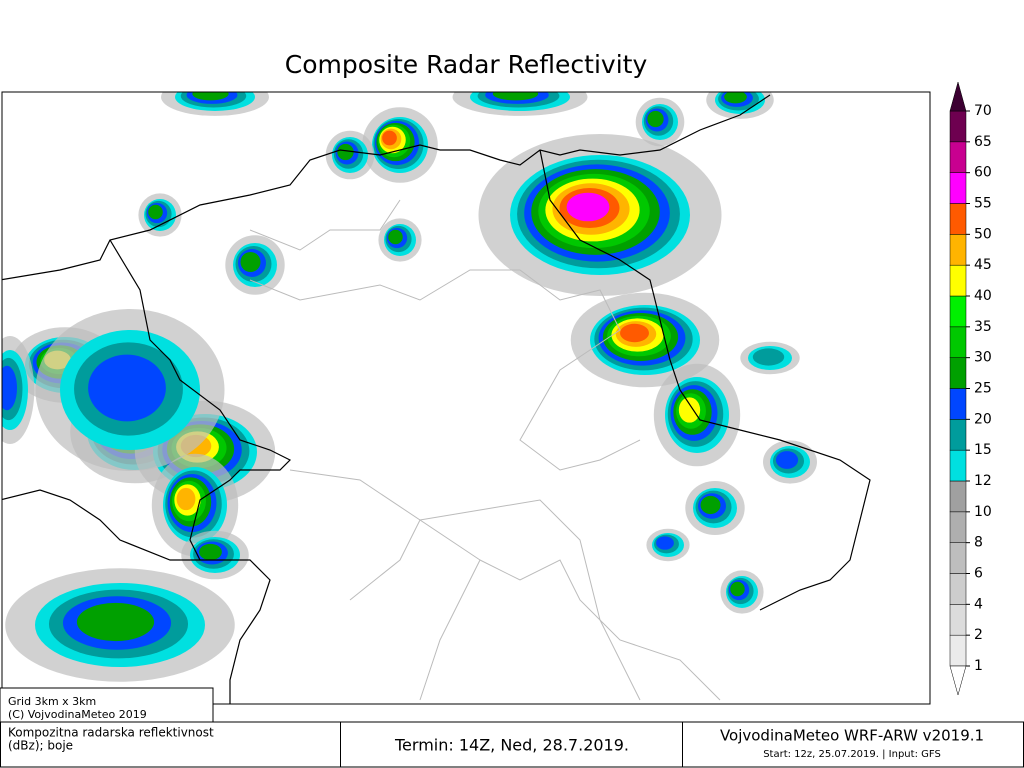  I want to click on colorbar-label: 8, so click(978, 543).